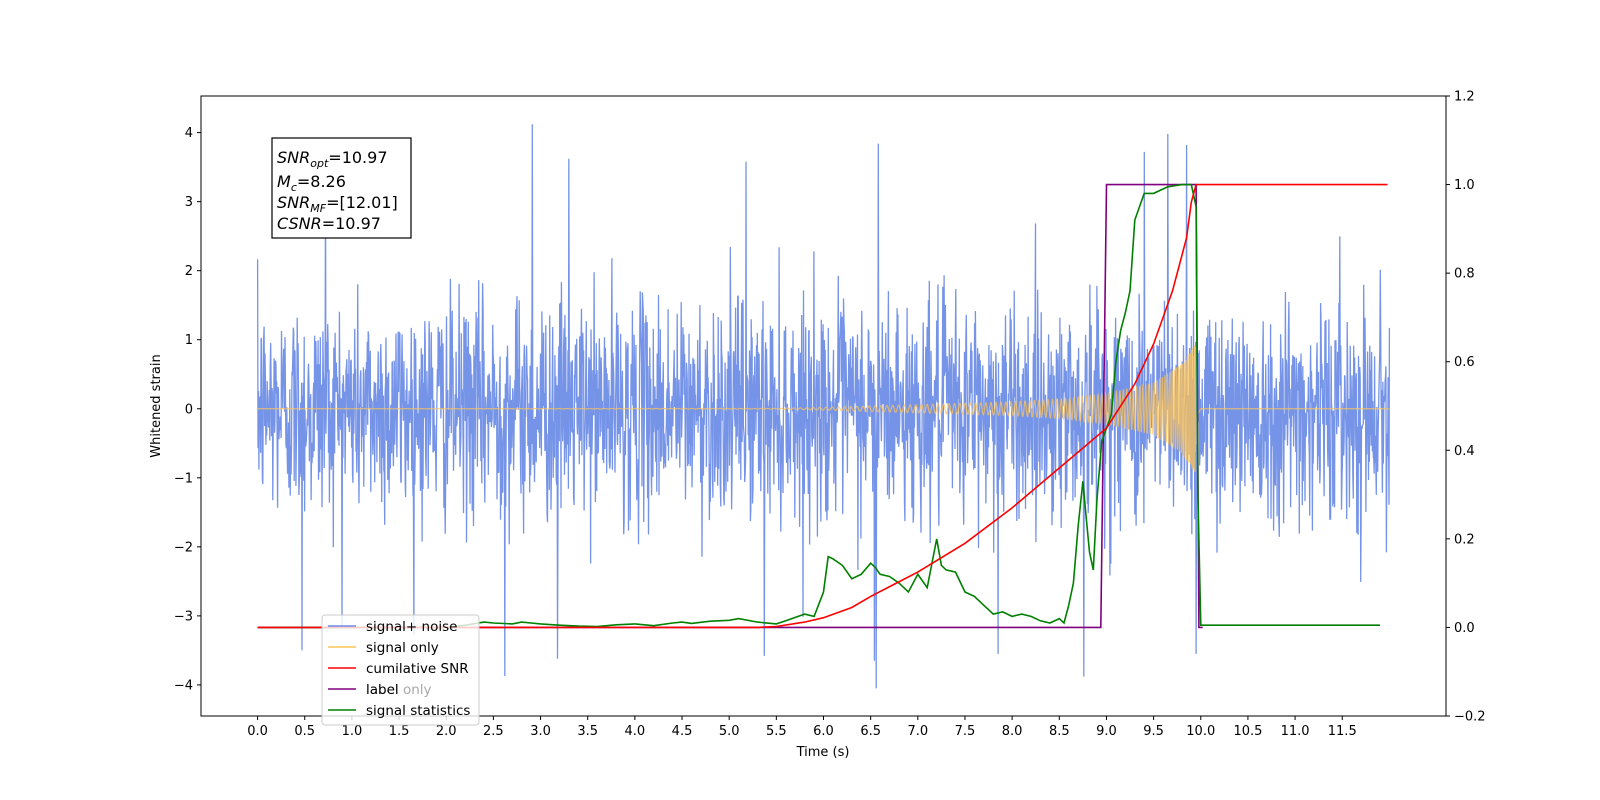 The image size is (1600, 800). I want to click on annotation-line-snr-mf: SNRMF=[12.01], so click(337, 204).